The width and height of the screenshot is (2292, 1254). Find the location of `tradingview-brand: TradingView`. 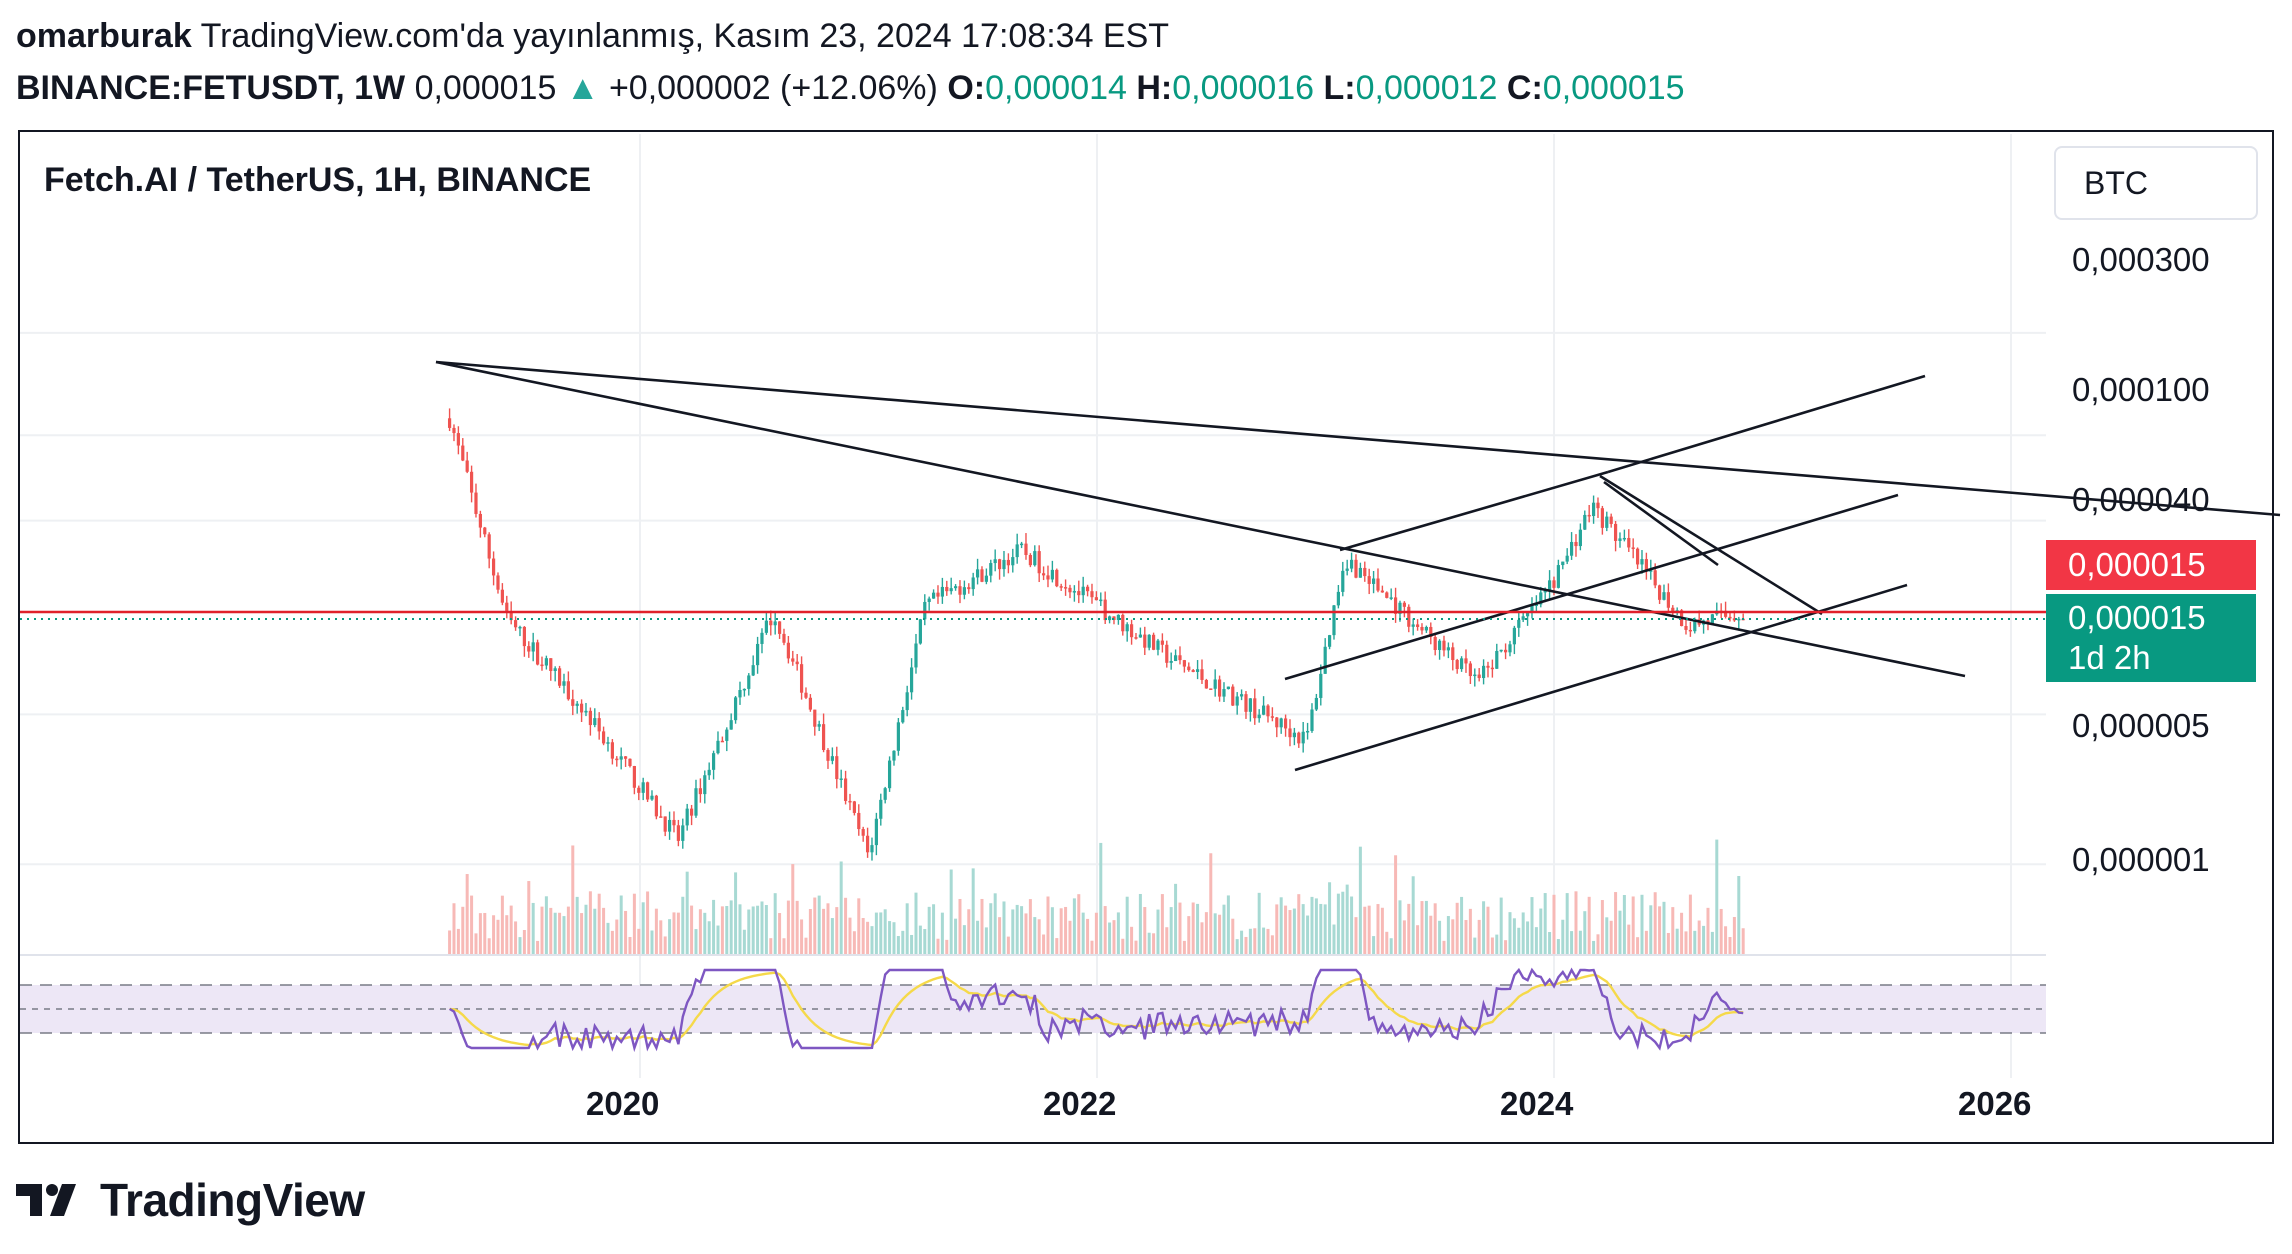

tradingview-brand: TradingView is located at coordinates (190, 1200).